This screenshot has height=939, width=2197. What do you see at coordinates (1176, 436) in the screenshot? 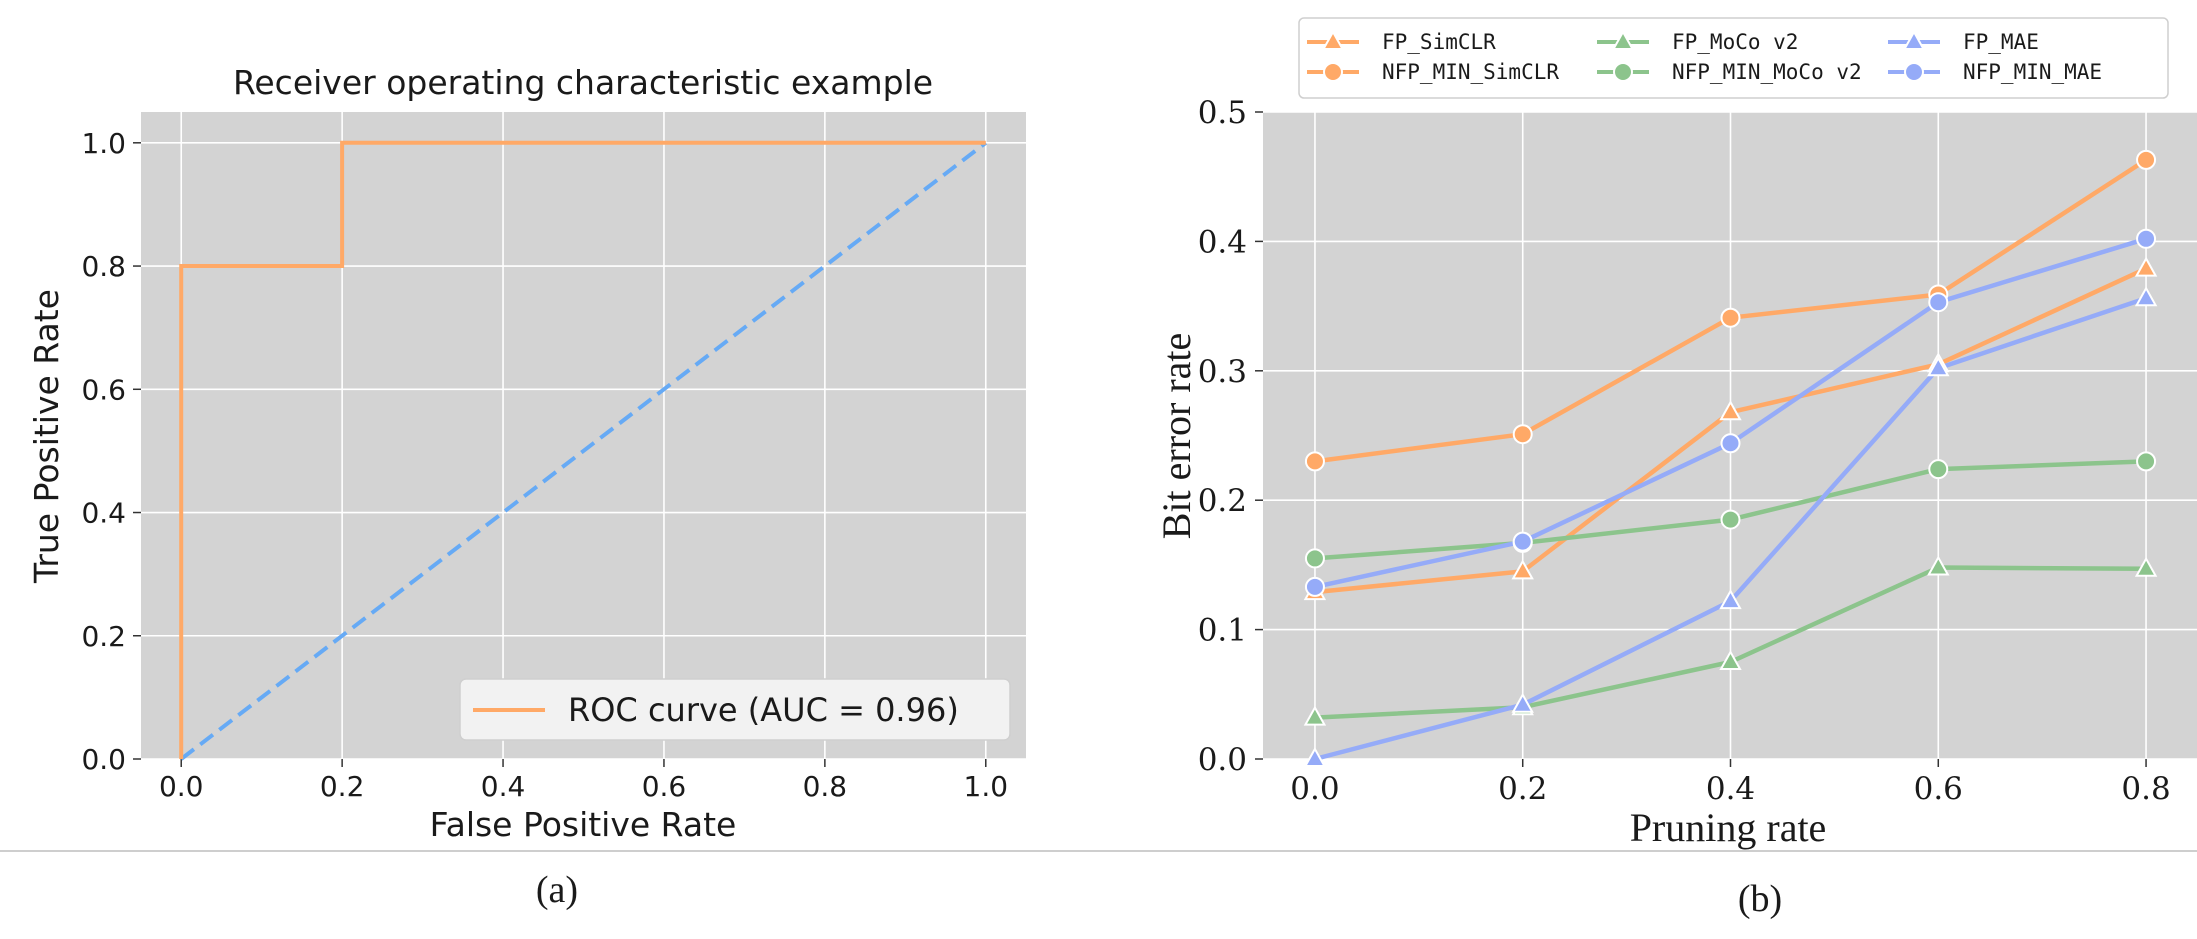
I see `ber-y-axis-label: Bit error rate` at bounding box center [1176, 436].